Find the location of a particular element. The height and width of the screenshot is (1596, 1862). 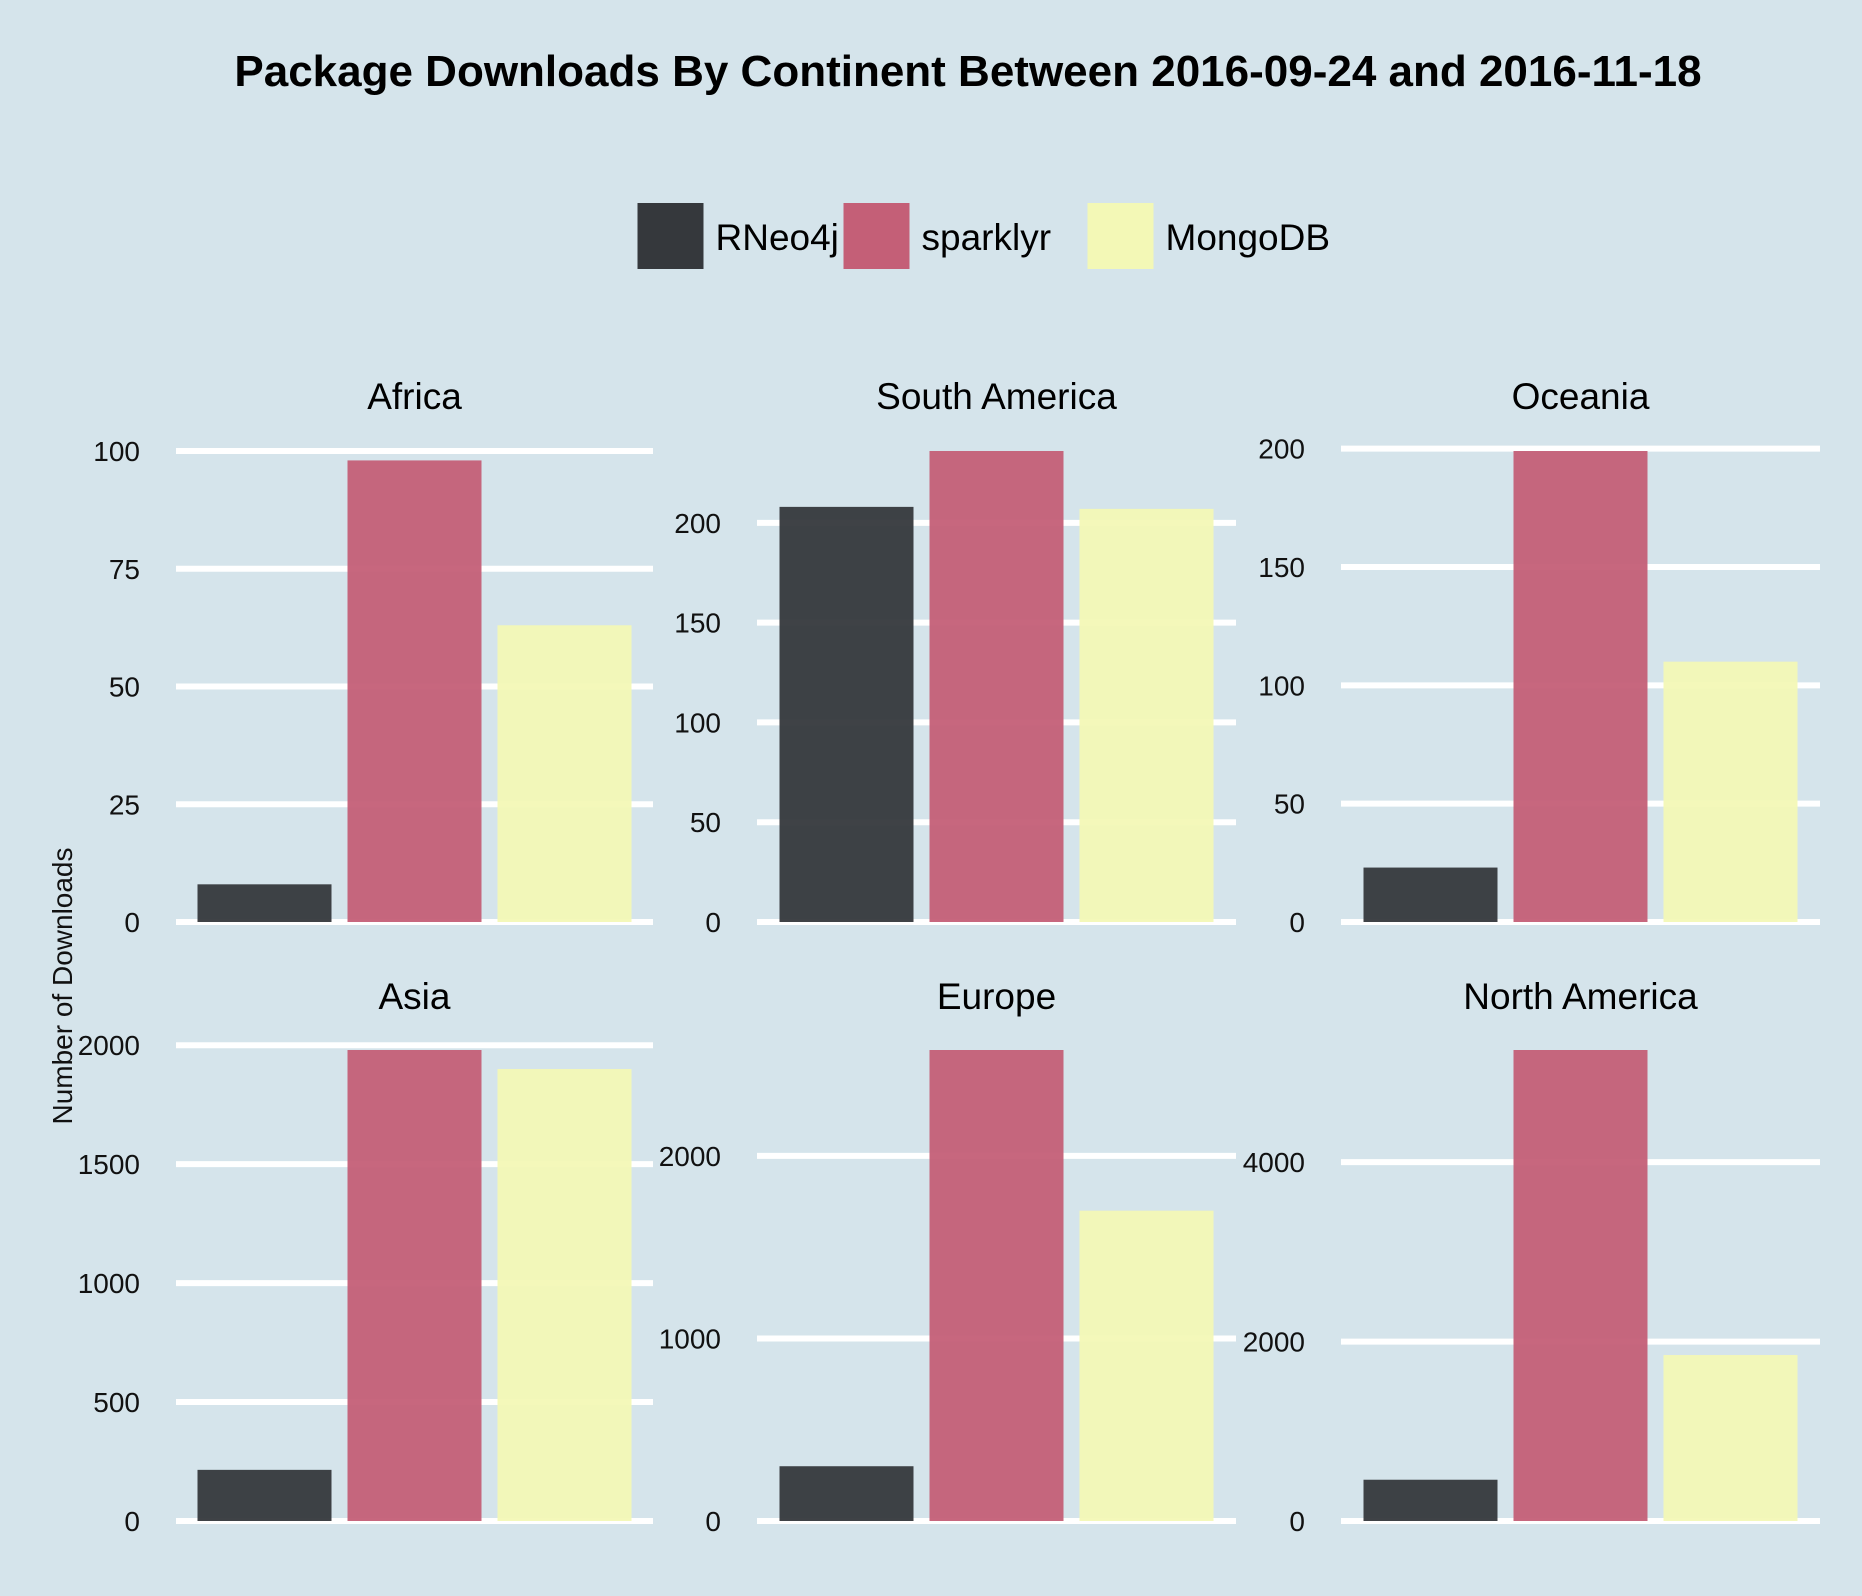

bar-south-america-sparklyr is located at coordinates (996, 686).